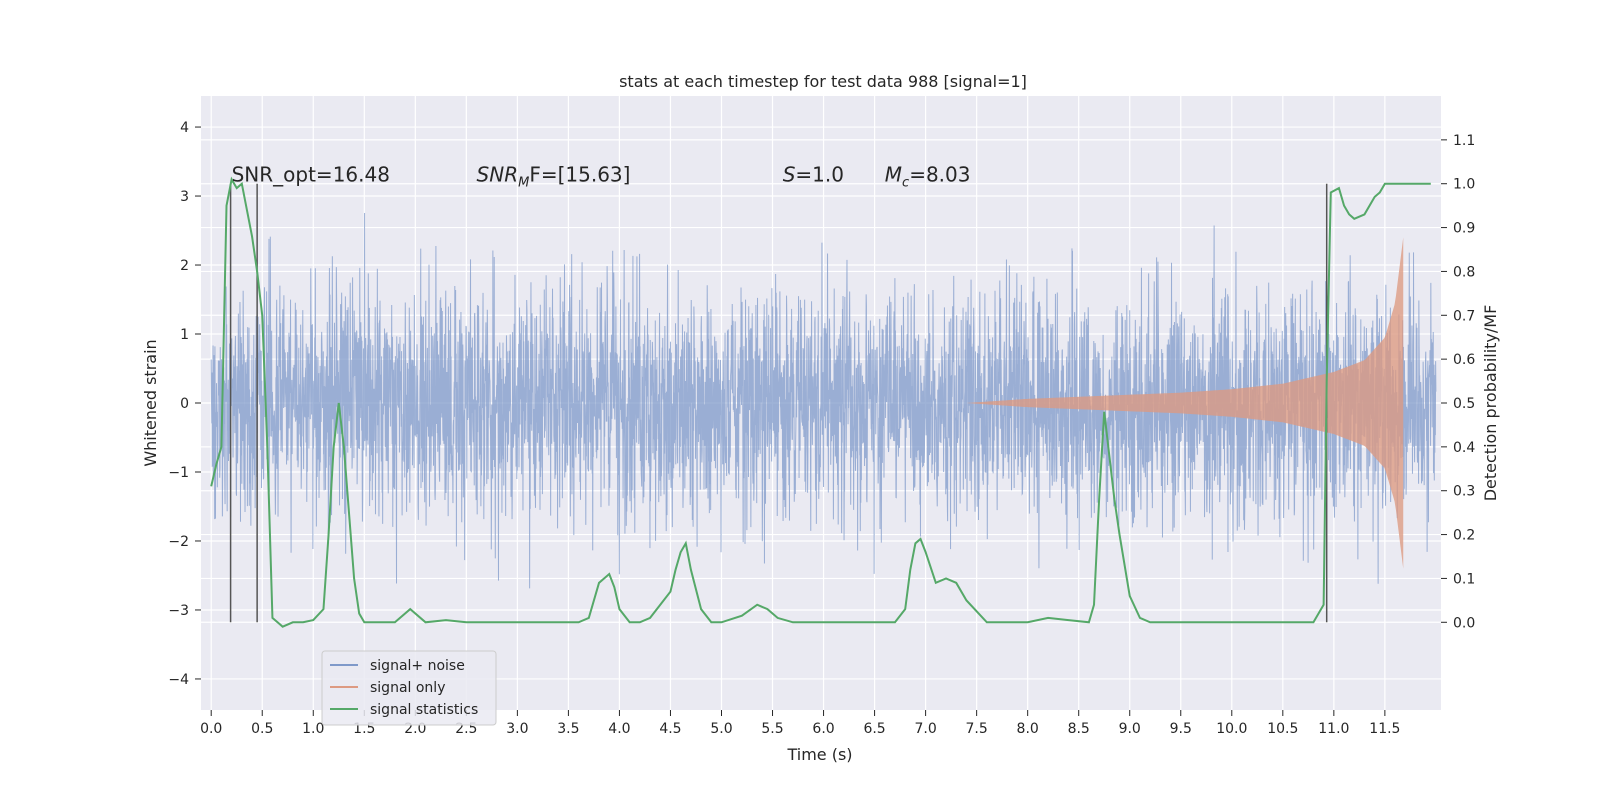 This screenshot has width=1600, height=800. Describe the element at coordinates (1464, 623) in the screenshot. I see `y2-tick-label: 0.0` at that location.